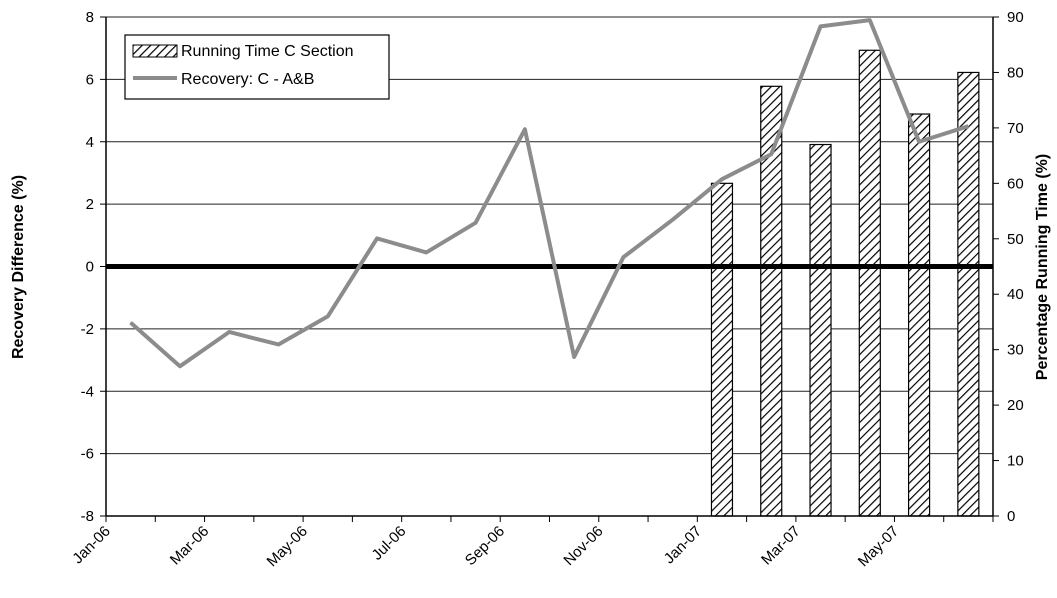 The width and height of the screenshot is (1057, 598). I want to click on y-left-tick-label: -4, so click(87, 391).